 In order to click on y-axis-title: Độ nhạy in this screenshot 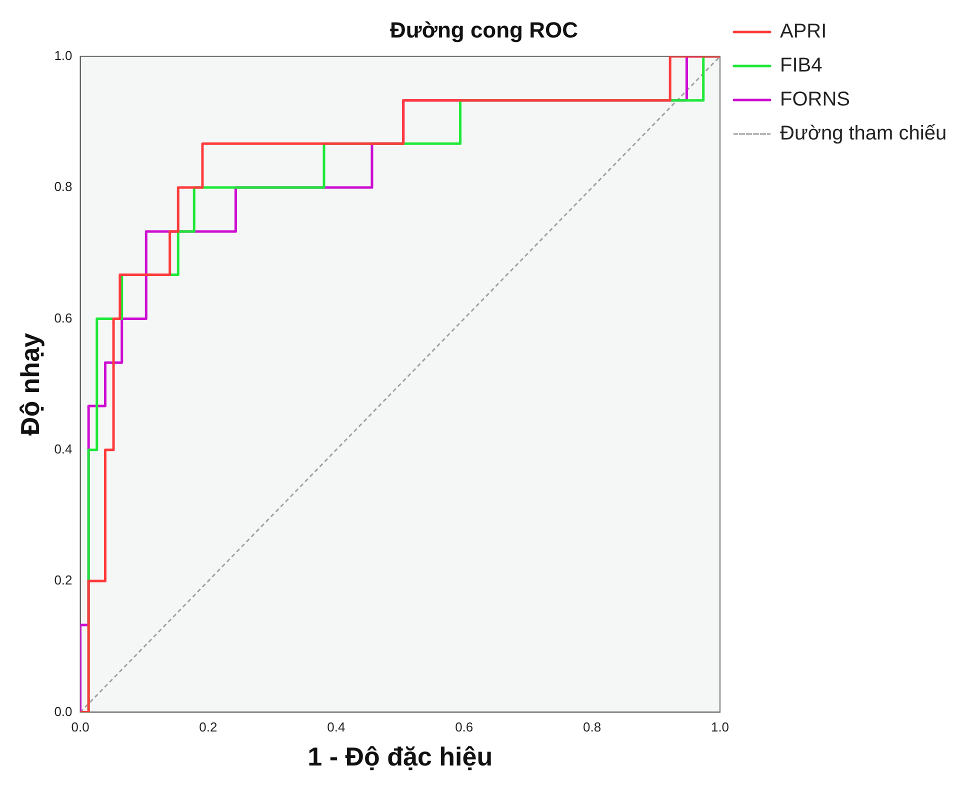, I will do `click(29, 384)`.